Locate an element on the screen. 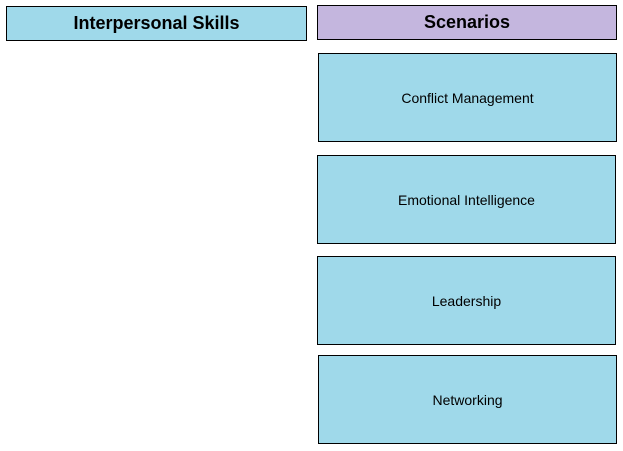  card-label: Conflict Management is located at coordinates (467, 97).